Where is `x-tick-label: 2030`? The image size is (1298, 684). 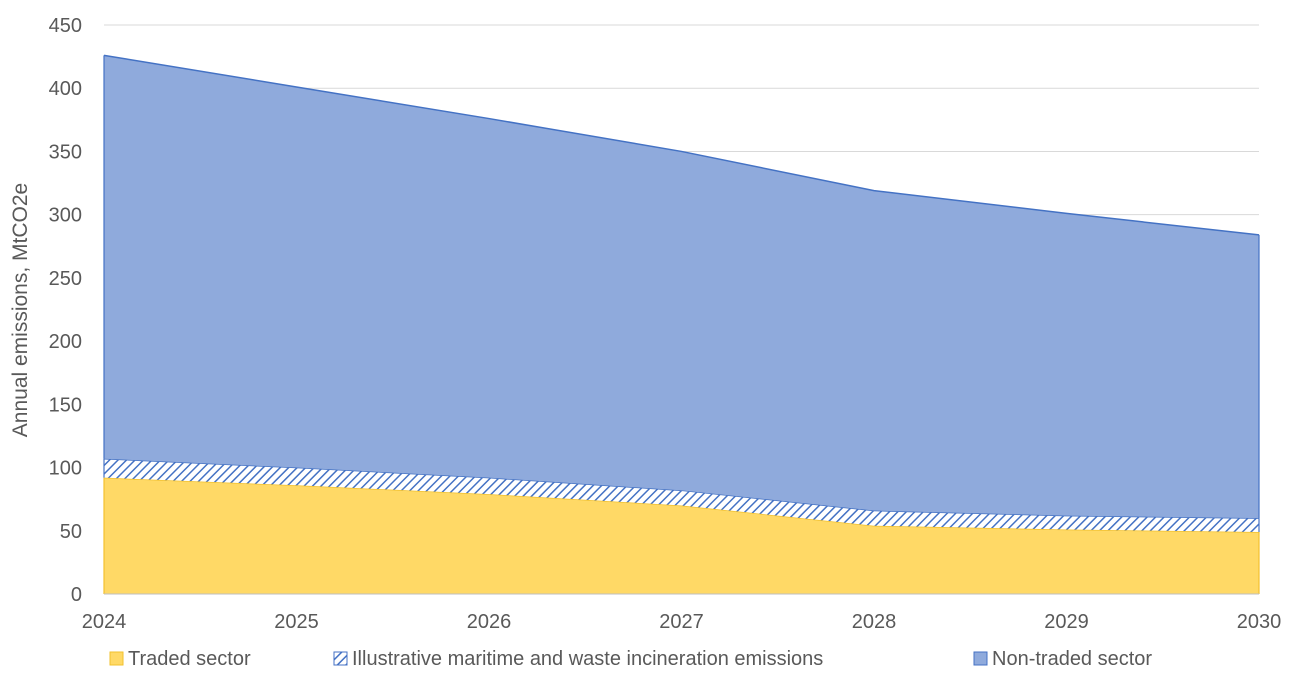
x-tick-label: 2030 is located at coordinates (1259, 622).